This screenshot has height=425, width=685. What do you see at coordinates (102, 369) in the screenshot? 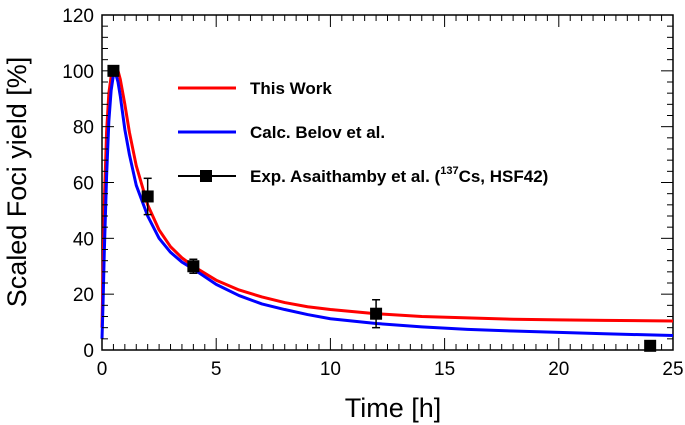
I see `x-tick-label: 0` at bounding box center [102, 369].